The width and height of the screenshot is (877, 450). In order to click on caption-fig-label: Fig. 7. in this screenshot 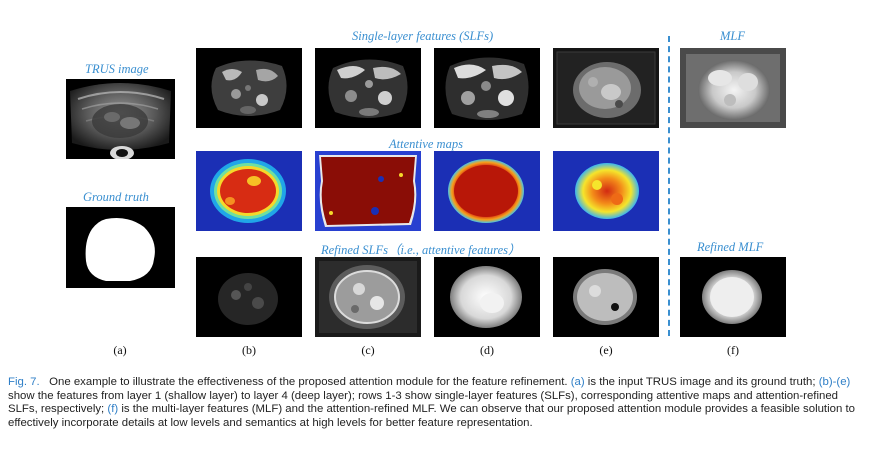, I will do `click(24, 382)`.